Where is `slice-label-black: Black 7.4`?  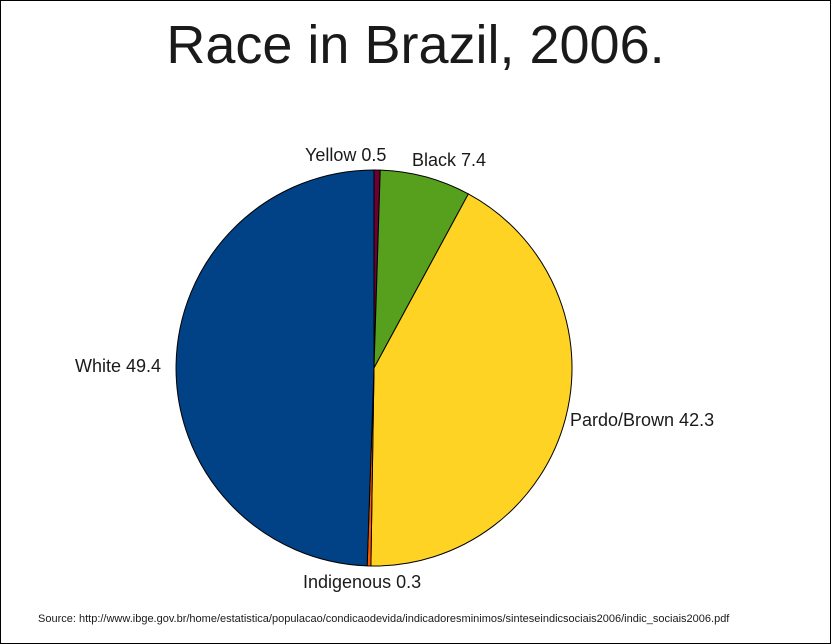
slice-label-black: Black 7.4 is located at coordinates (449, 160).